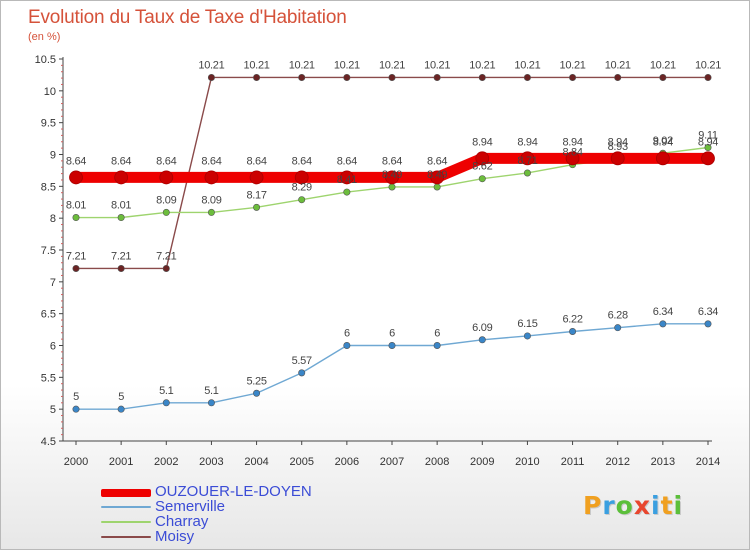  I want to click on legend-item-ouzouer: OUZOUER-LE-DOYEN, so click(231, 491).